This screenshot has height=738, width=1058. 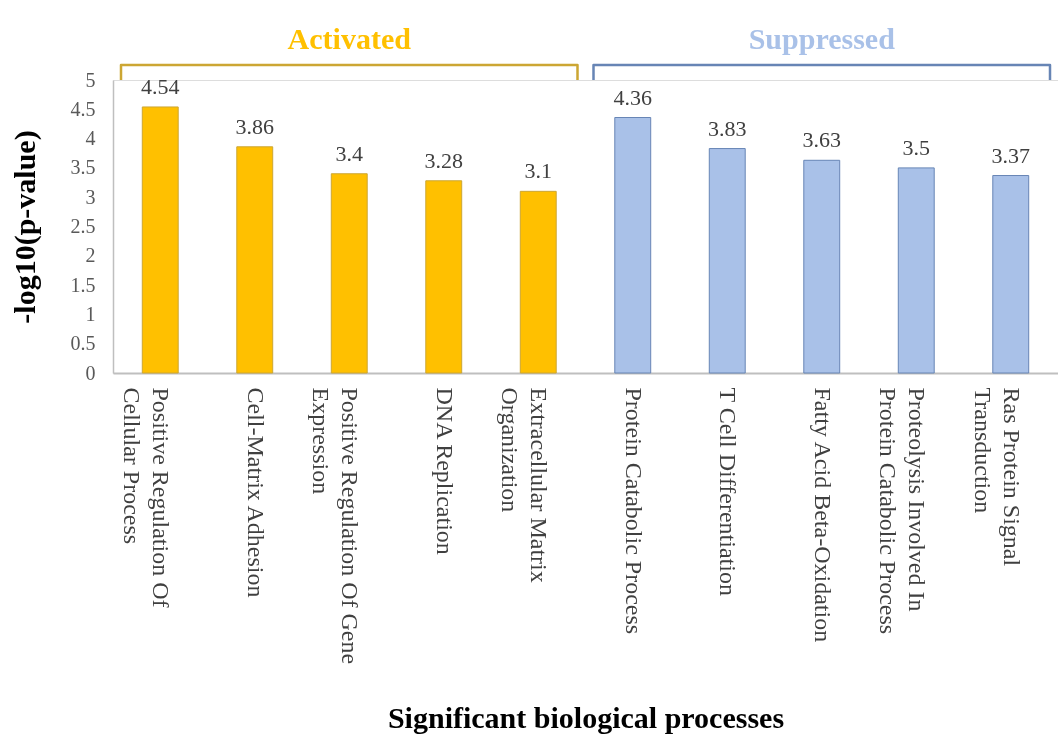 What do you see at coordinates (586, 717) in the screenshot?
I see `x-axis-title: Significant biological processes` at bounding box center [586, 717].